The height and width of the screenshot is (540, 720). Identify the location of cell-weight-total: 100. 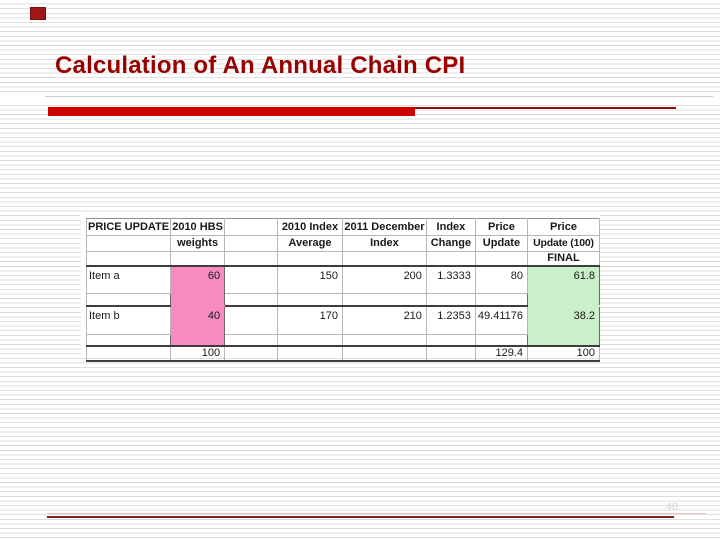
(198, 353).